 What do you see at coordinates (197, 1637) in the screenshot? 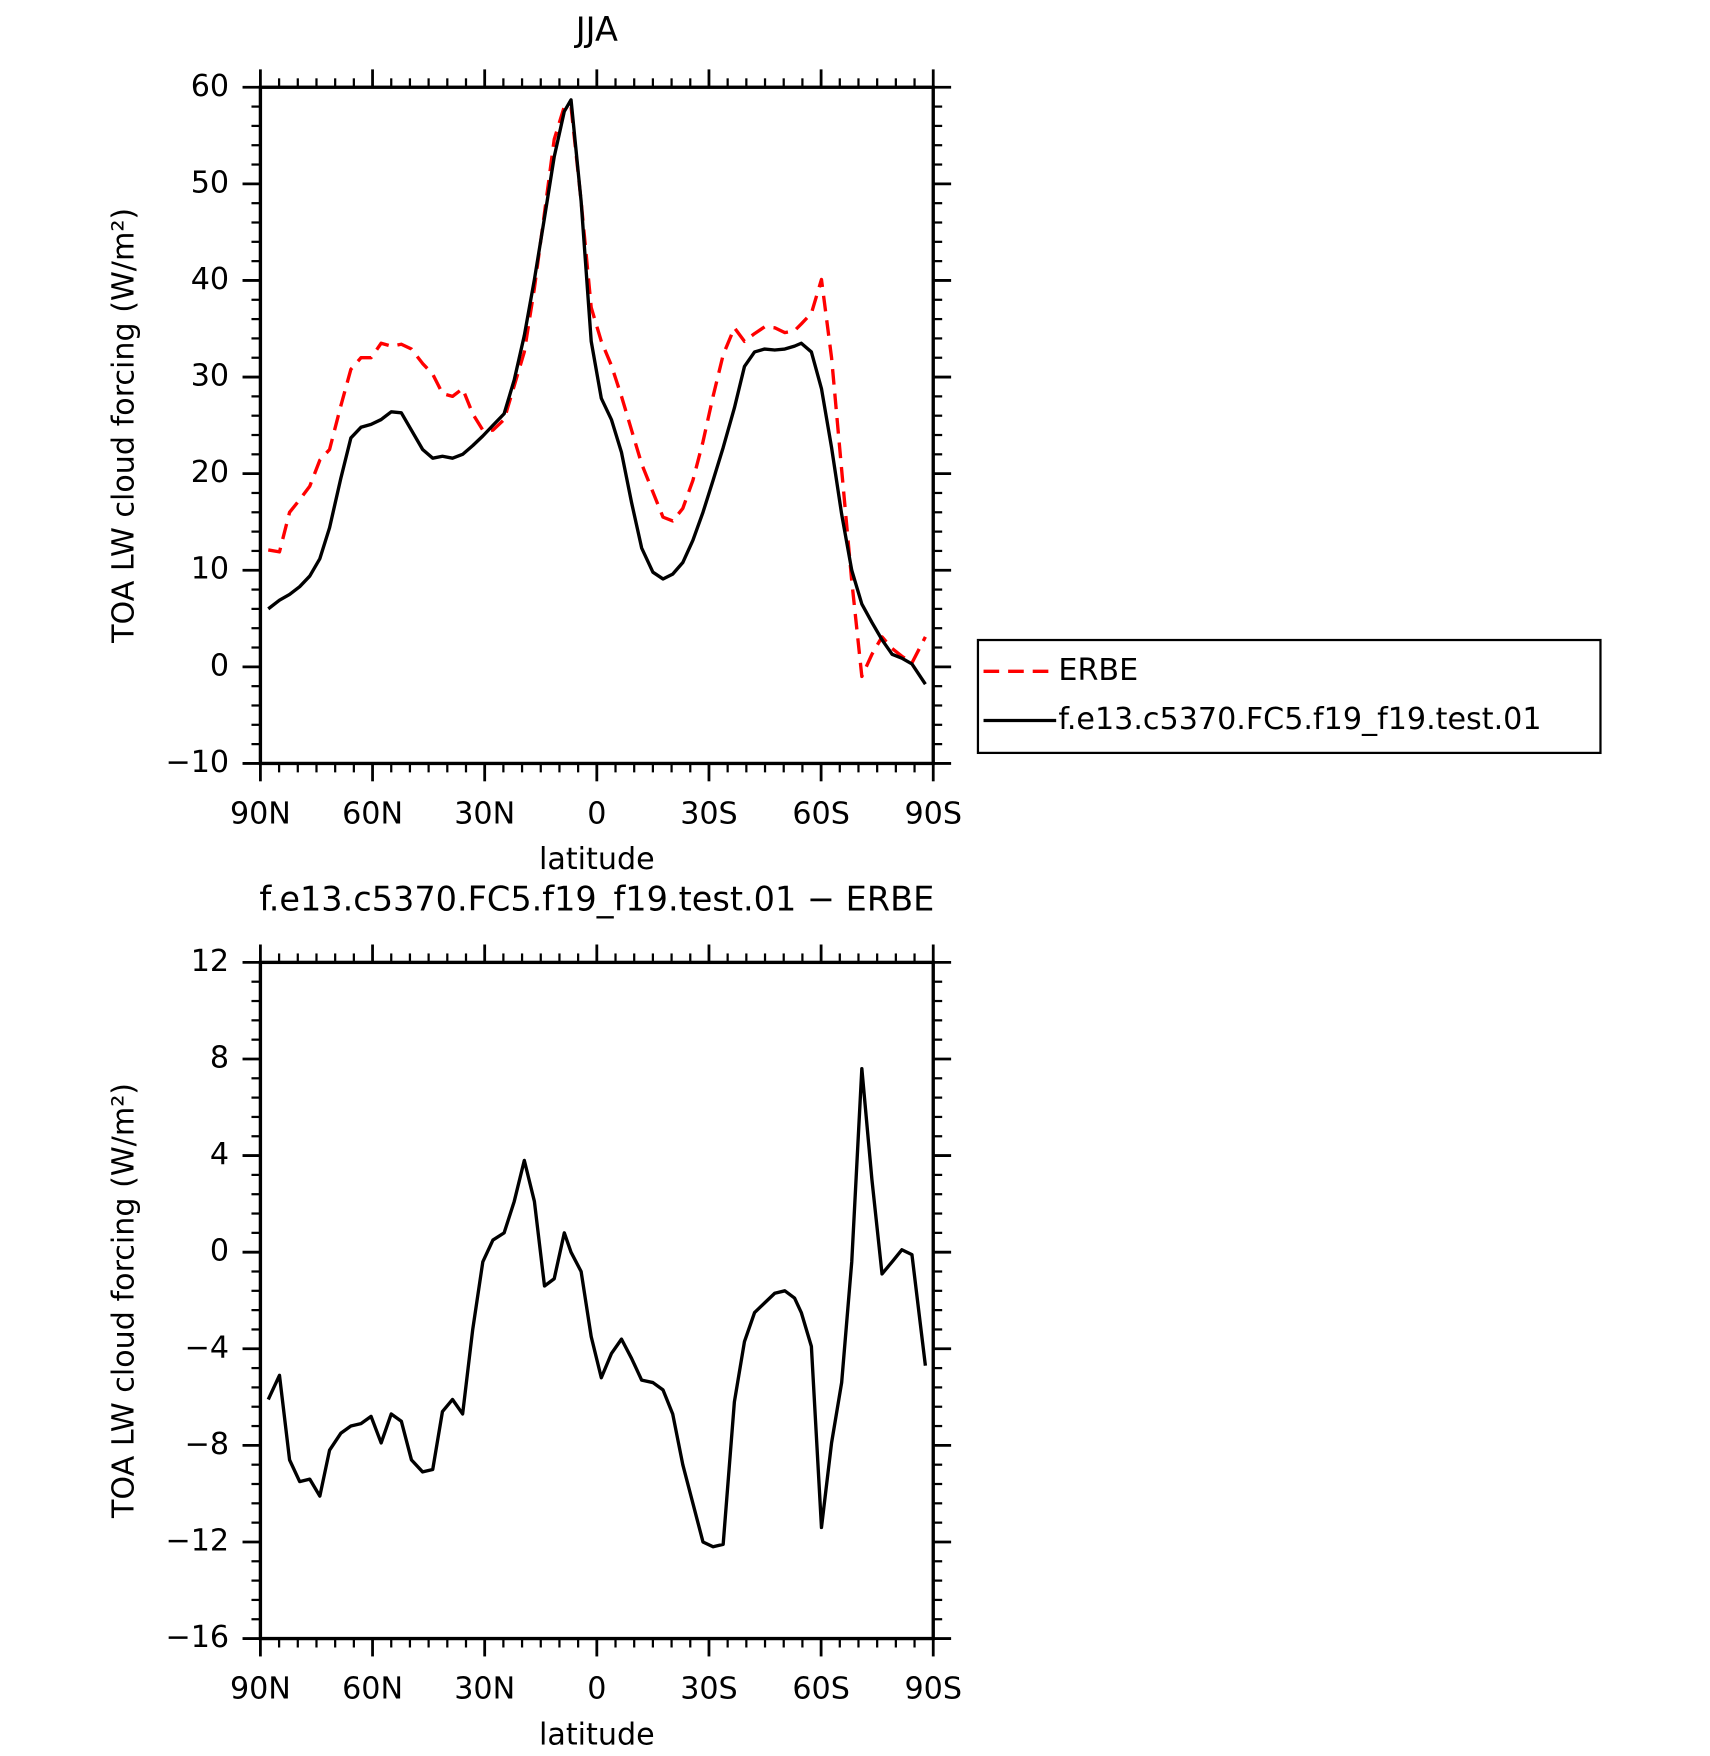
I see `y-tick-label: −16` at bounding box center [197, 1637].